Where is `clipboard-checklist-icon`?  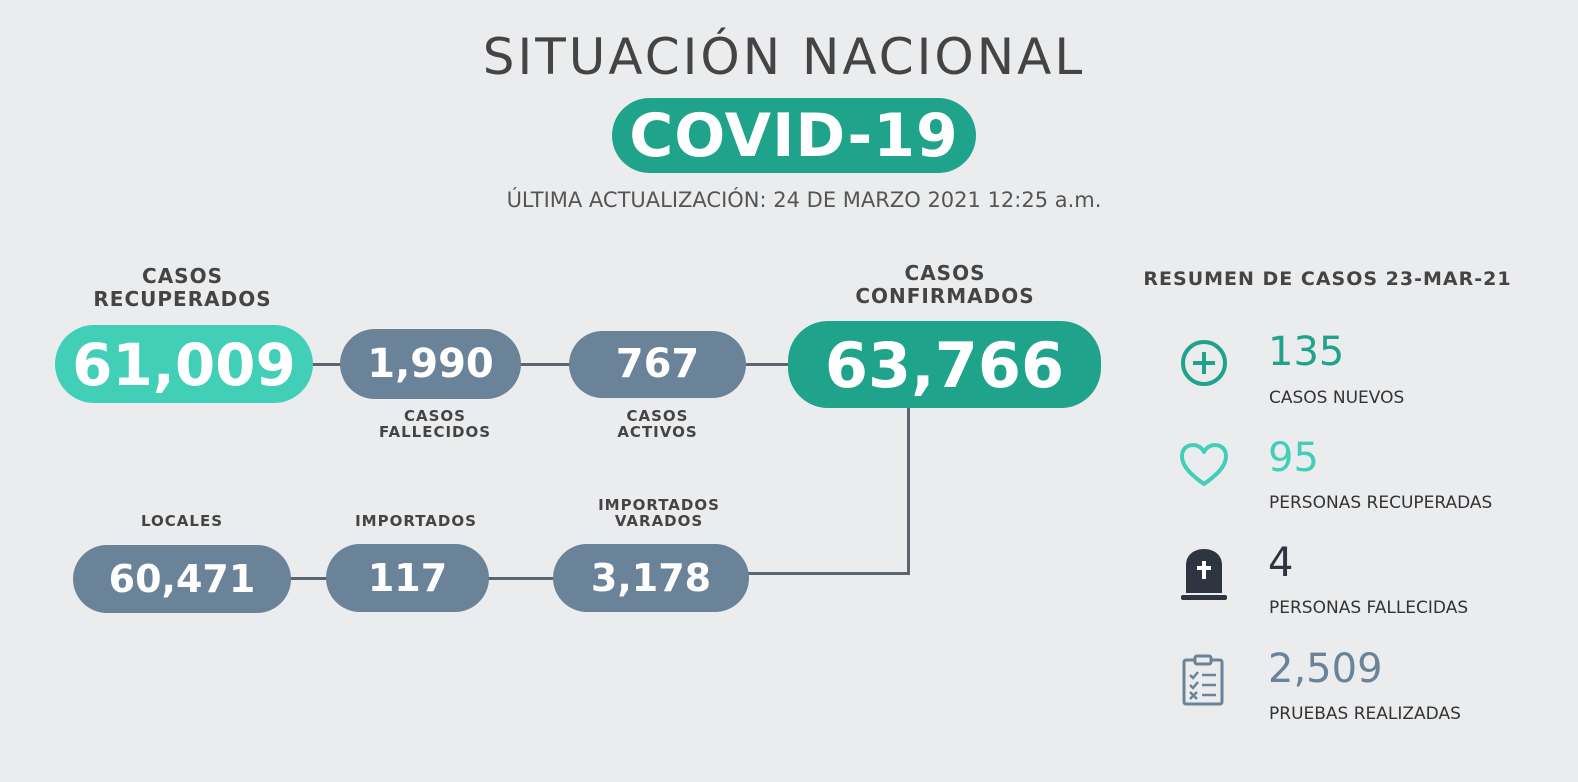 clipboard-checklist-icon is located at coordinates (1203, 680).